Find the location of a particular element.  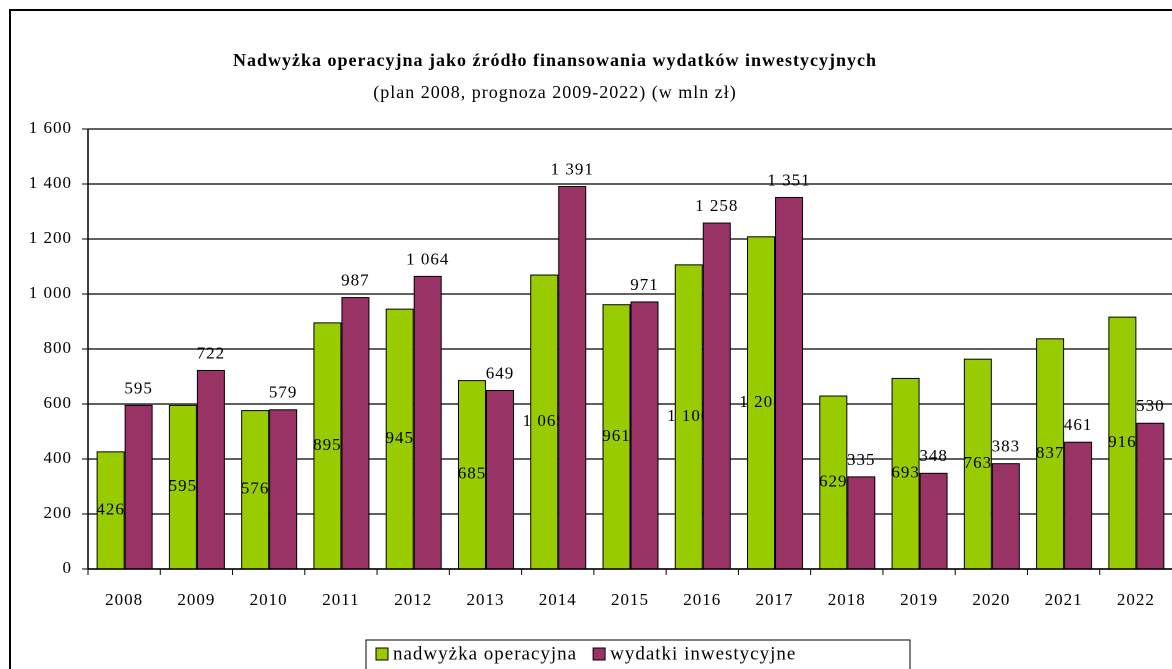

data-label: 1 208 is located at coordinates (760, 401).